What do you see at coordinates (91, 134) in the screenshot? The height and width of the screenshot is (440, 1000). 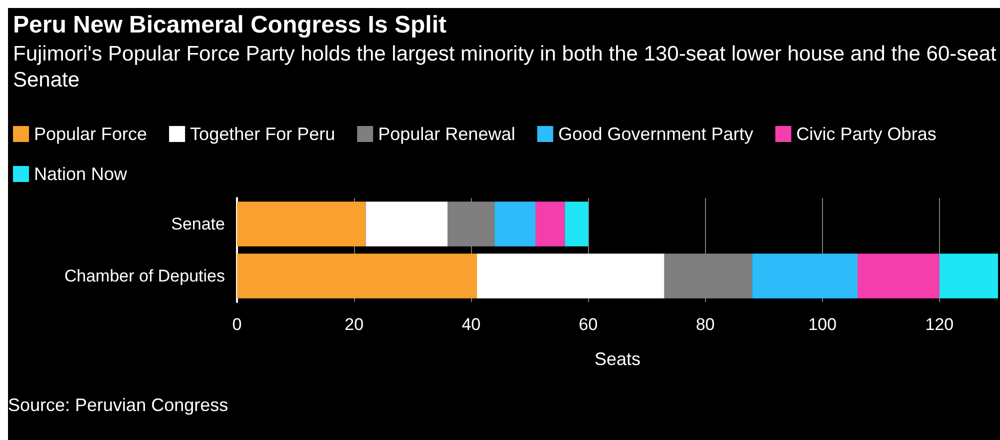 I see `legend-label: Popular Force` at bounding box center [91, 134].